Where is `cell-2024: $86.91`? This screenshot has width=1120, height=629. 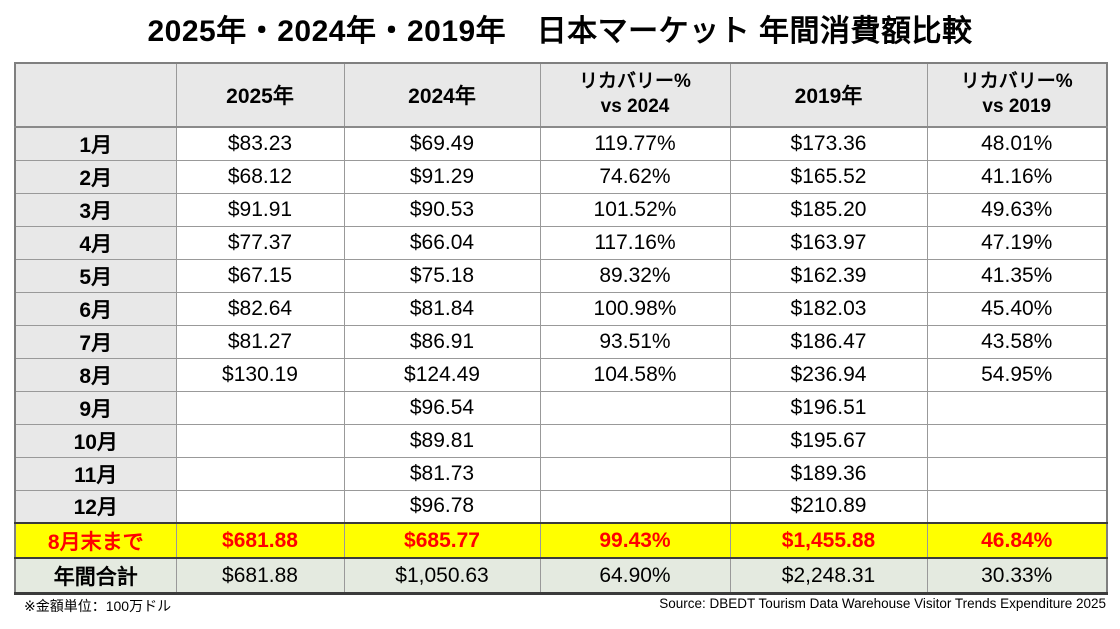 cell-2024: $86.91 is located at coordinates (442, 341).